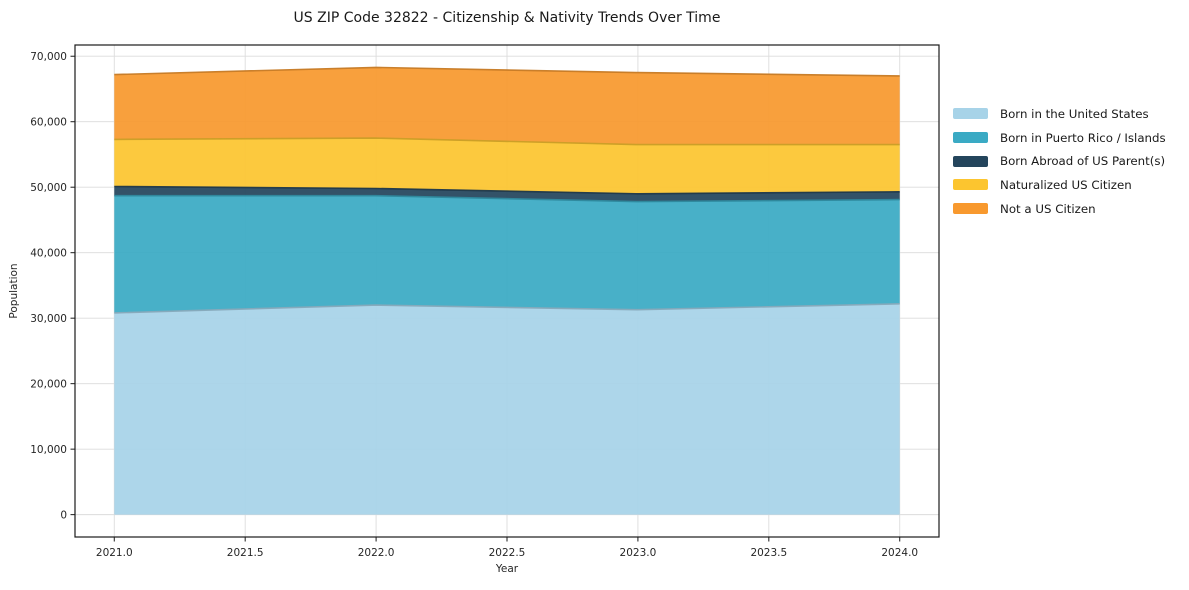 The width and height of the screenshot is (1189, 590). Describe the element at coordinates (48, 450) in the screenshot. I see `y-tick-label: 10,000` at that location.